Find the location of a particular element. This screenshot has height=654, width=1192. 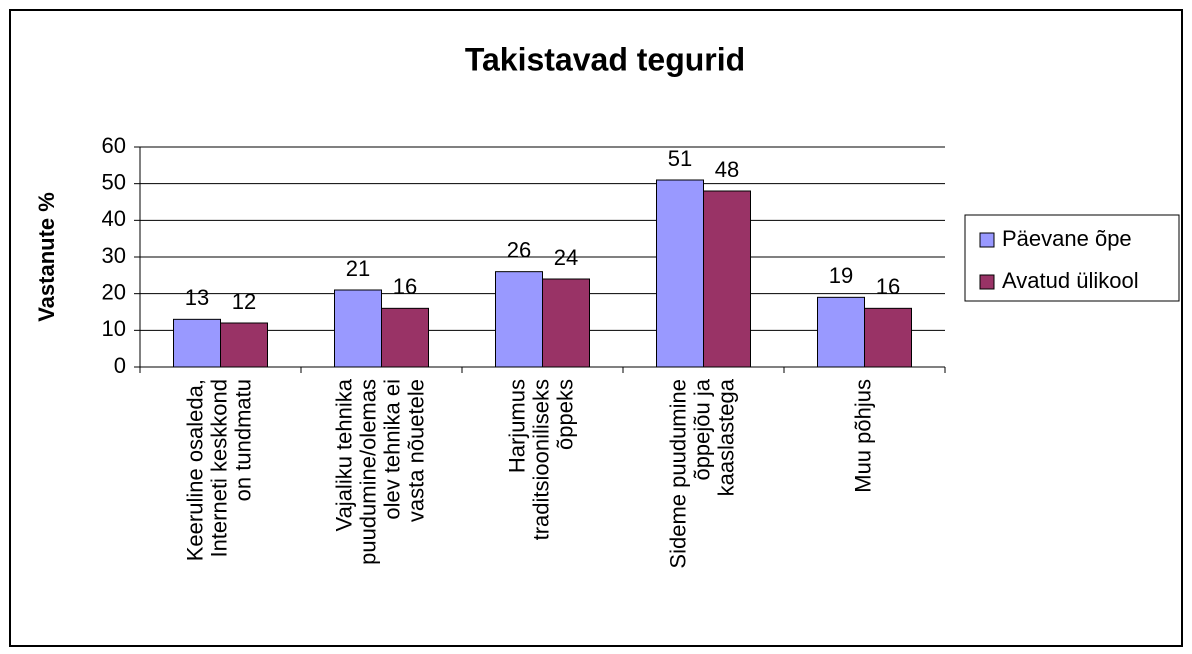

x-tick-label: Interneti keskkond is located at coordinates (218, 468).